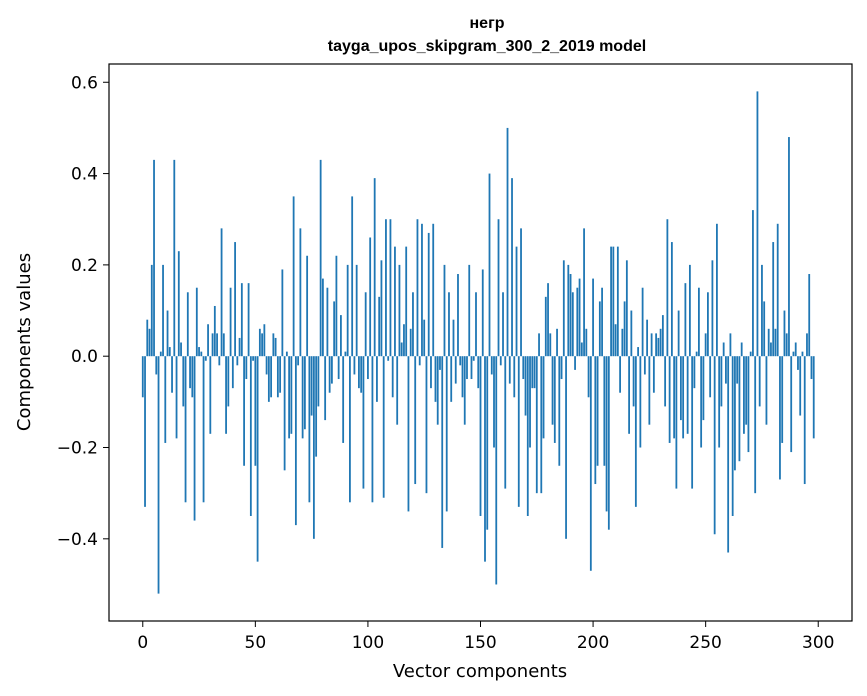  I want to click on x-axis: 0 50 100 150 200 250 300, so click(485, 637).